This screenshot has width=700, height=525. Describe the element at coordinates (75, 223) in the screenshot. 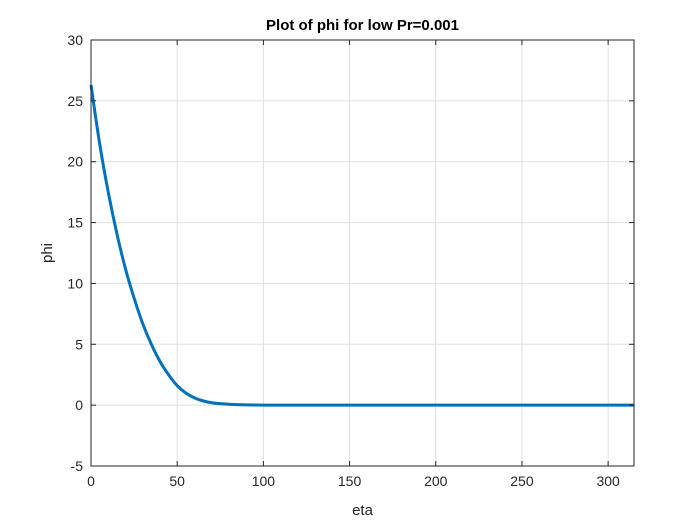

I see `y-tick-label: 15` at that location.